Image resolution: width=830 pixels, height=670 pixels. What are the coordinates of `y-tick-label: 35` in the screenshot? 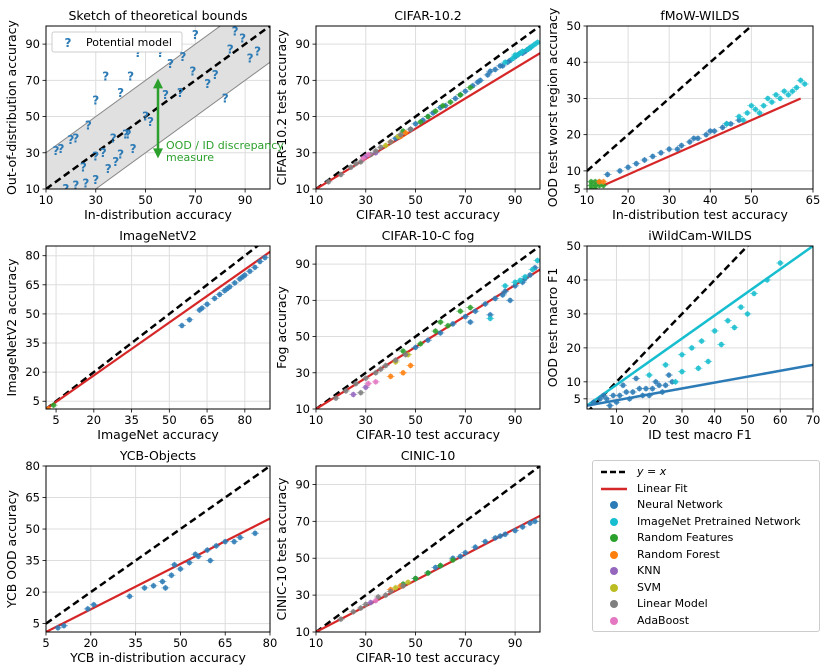 It's located at (32, 561).